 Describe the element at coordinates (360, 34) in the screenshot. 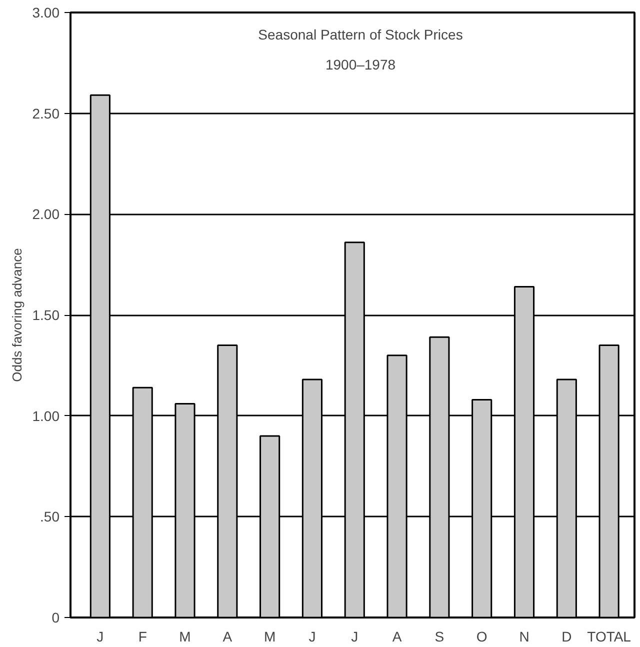

I see `text: Seasonal Pattern of Stock Prices` at that location.